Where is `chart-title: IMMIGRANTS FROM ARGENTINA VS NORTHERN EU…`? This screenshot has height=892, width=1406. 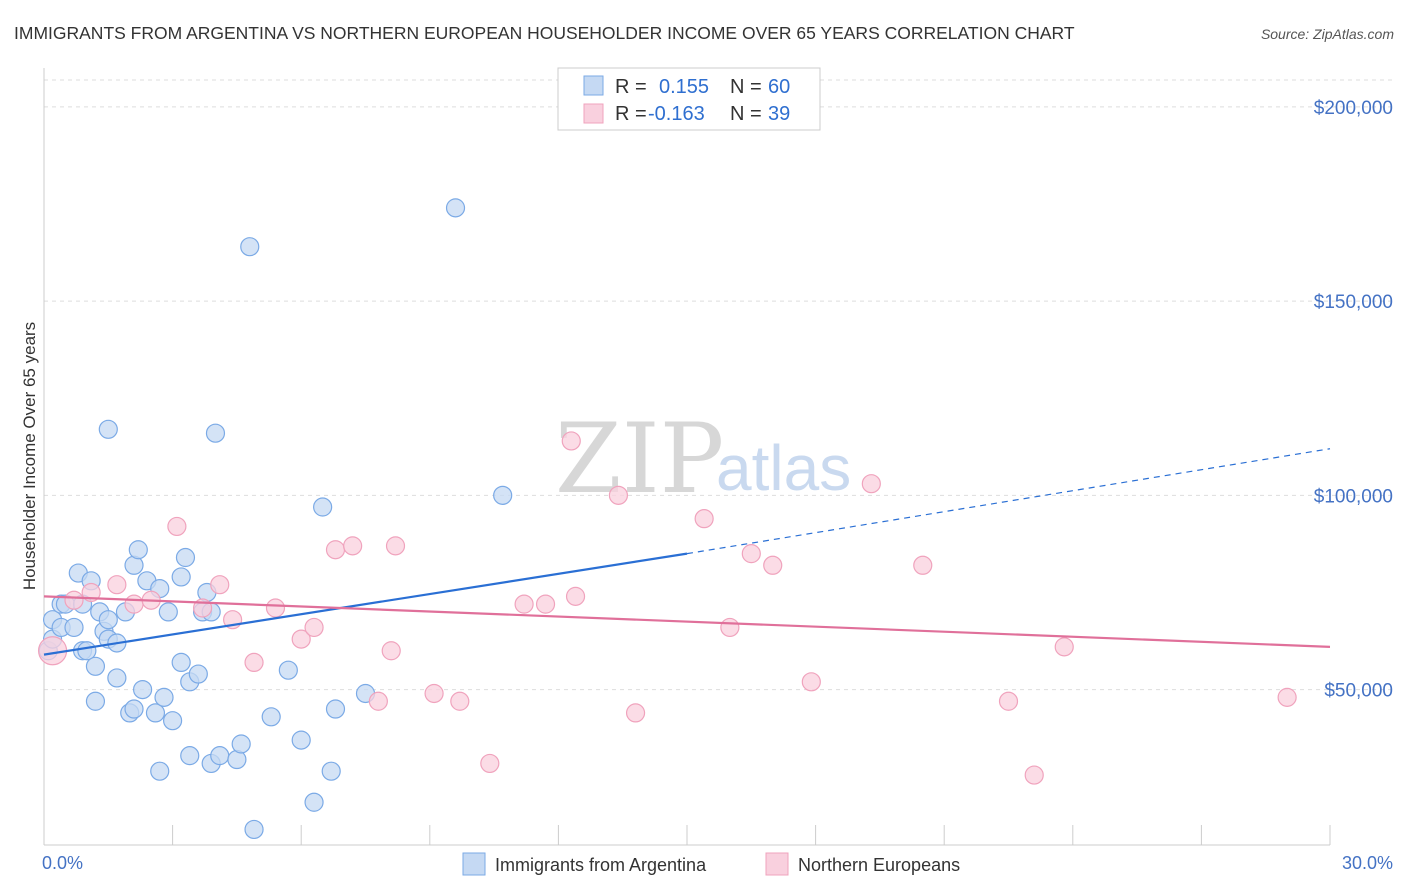 chart-title: IMMIGRANTS FROM ARGENTINA VS NORTHERN EU… is located at coordinates (544, 33).